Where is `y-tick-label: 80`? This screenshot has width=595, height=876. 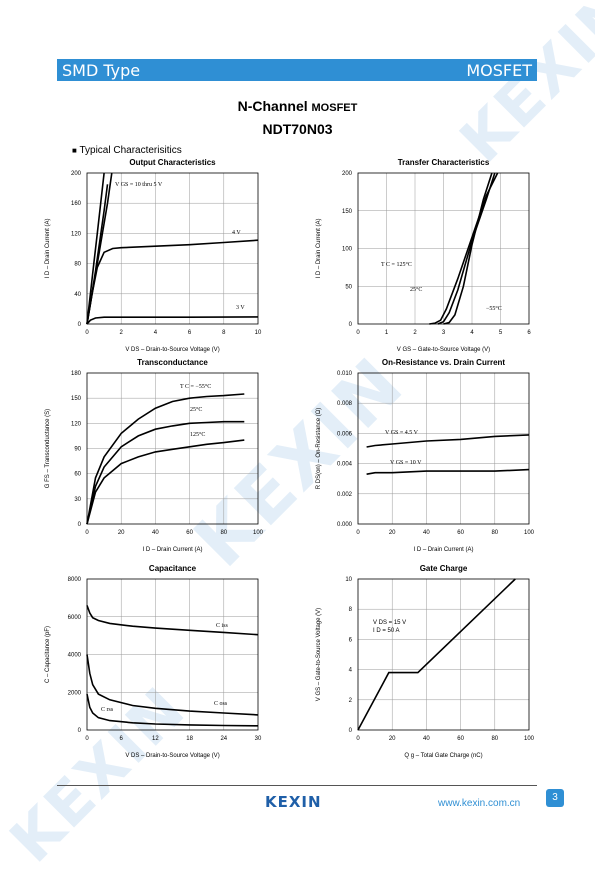
y-tick-label: 80 is located at coordinates (77, 265).